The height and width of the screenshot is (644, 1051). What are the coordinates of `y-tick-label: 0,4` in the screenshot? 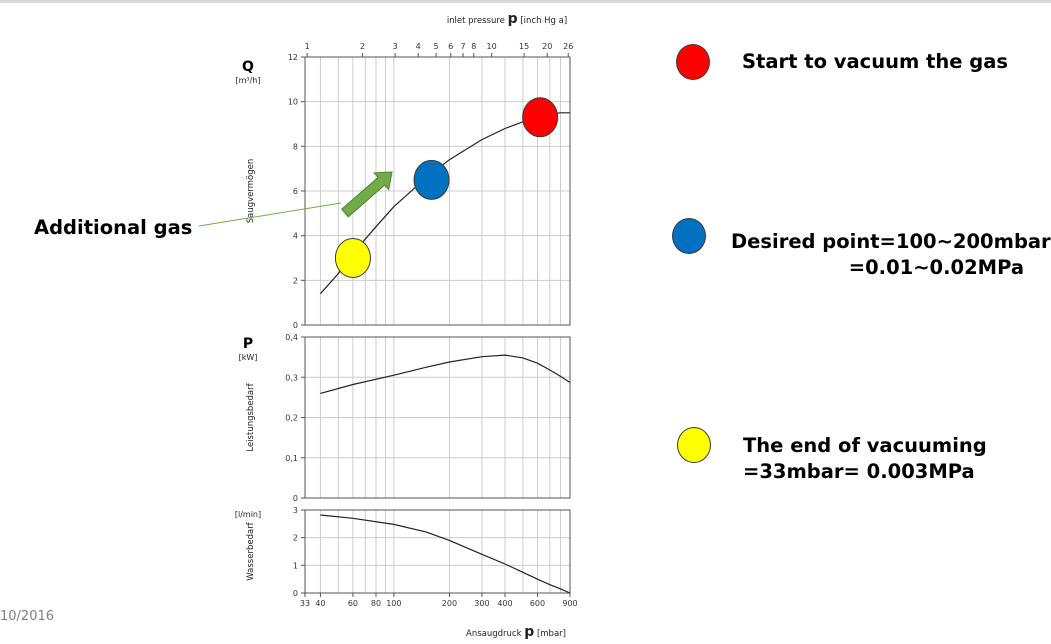 It's located at (291, 337).